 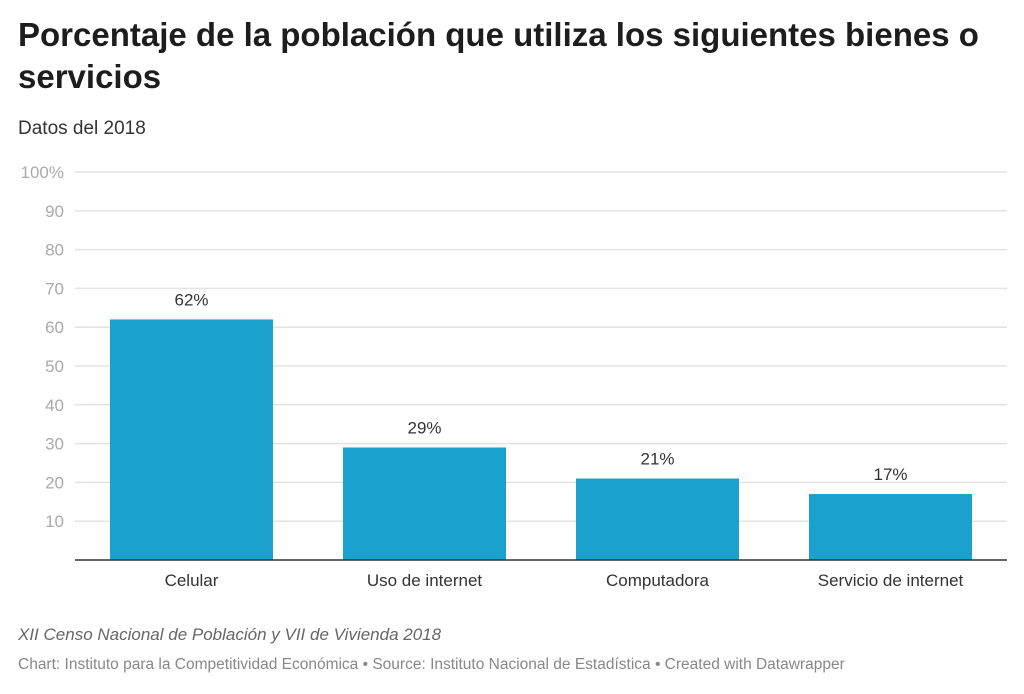 I want to click on chart-subtitle: Datos del 2018, so click(x=82, y=128).